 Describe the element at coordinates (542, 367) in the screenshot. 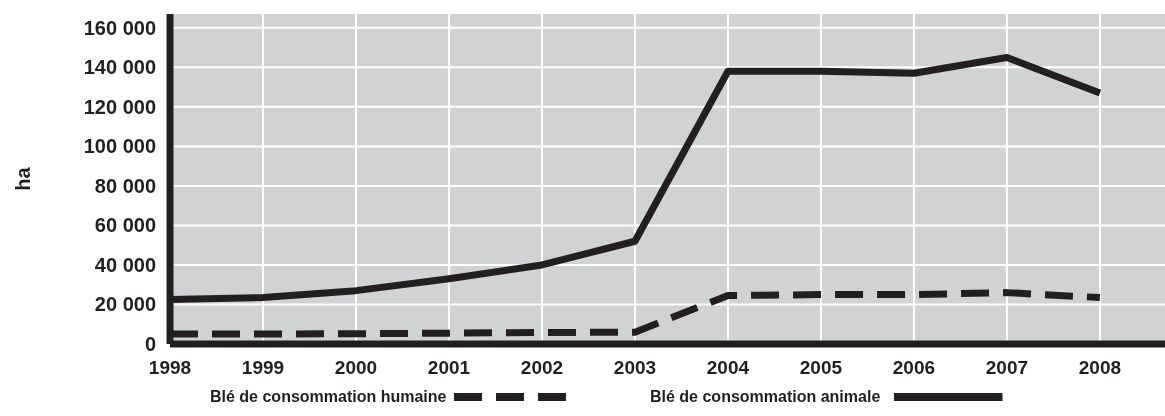

I see `x-tick-label: 2002` at that location.